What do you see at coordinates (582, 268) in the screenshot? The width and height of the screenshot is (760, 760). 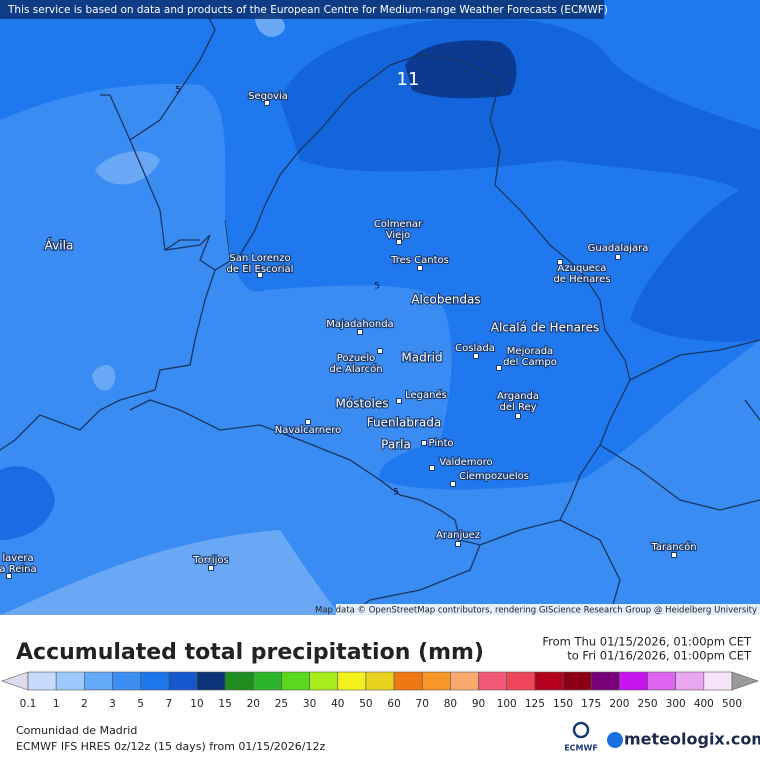 I see `place-label: Azuqueca` at bounding box center [582, 268].